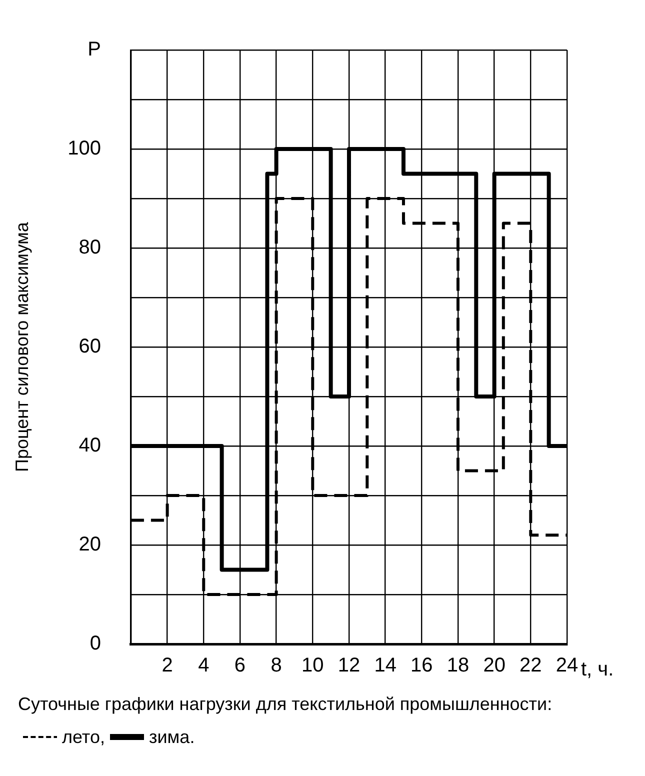  What do you see at coordinates (285, 704) in the screenshot?
I see `text: Суточные графики нагрузки для текстильной промышленности:` at bounding box center [285, 704].